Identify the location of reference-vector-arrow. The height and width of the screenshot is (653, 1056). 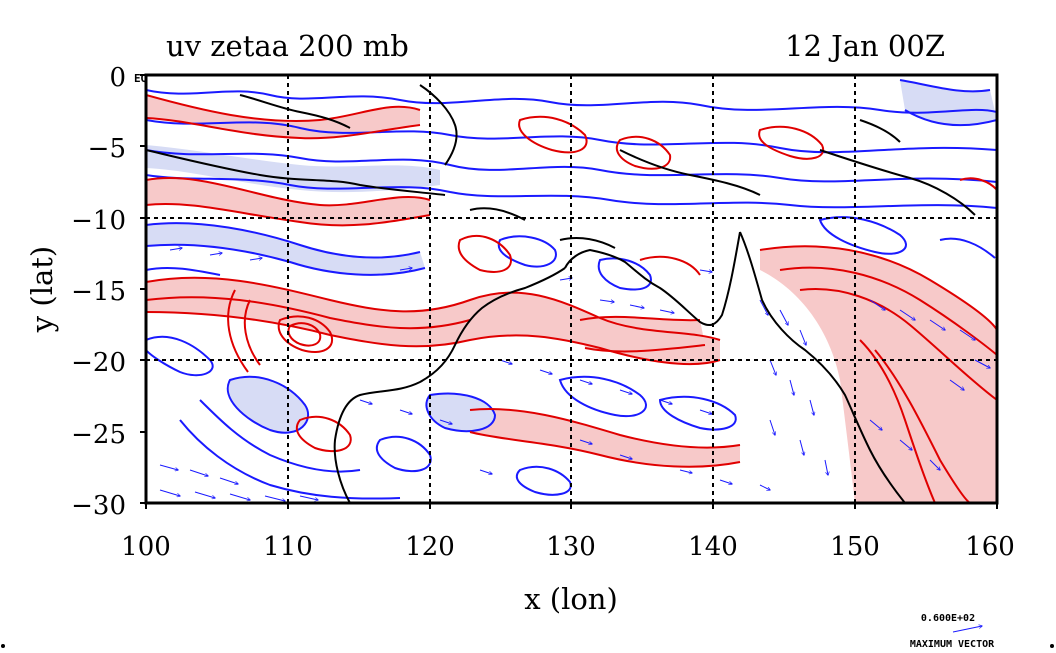
(967, 629).